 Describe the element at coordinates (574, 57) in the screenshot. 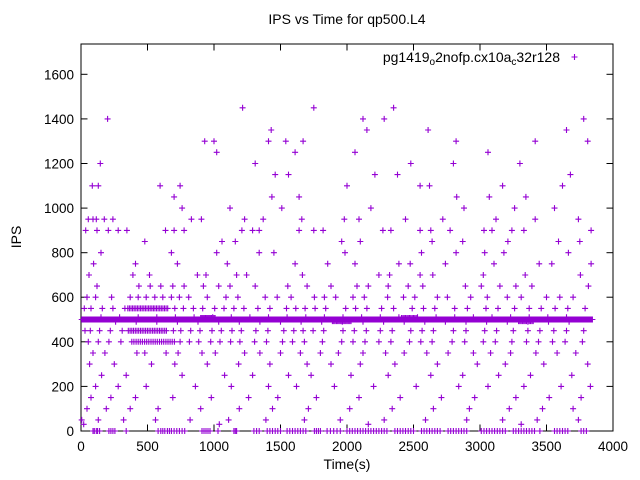

I see `legend-plus-marker-icon` at that location.